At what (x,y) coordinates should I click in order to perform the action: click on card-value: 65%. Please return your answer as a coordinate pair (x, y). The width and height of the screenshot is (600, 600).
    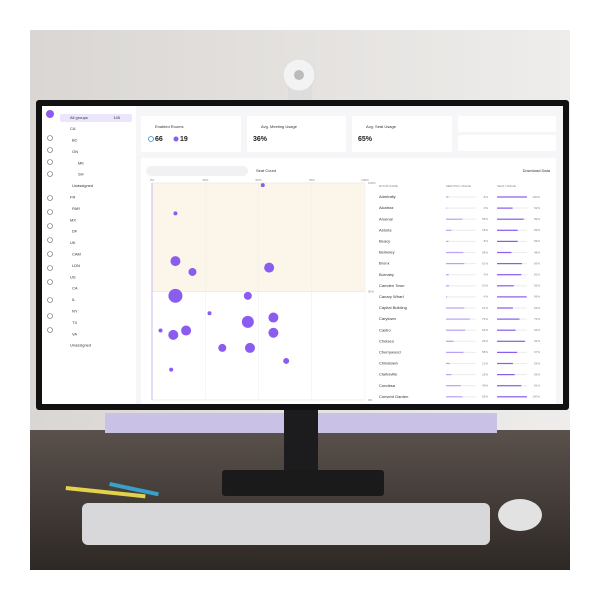
    Looking at the image, I should click on (365, 139).